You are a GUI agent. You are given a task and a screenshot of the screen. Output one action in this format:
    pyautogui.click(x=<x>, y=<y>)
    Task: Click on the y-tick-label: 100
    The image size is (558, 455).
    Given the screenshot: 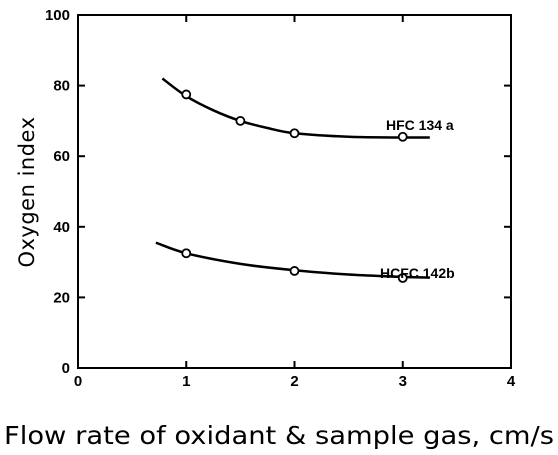 What is the action you would take?
    pyautogui.click(x=57, y=15)
    